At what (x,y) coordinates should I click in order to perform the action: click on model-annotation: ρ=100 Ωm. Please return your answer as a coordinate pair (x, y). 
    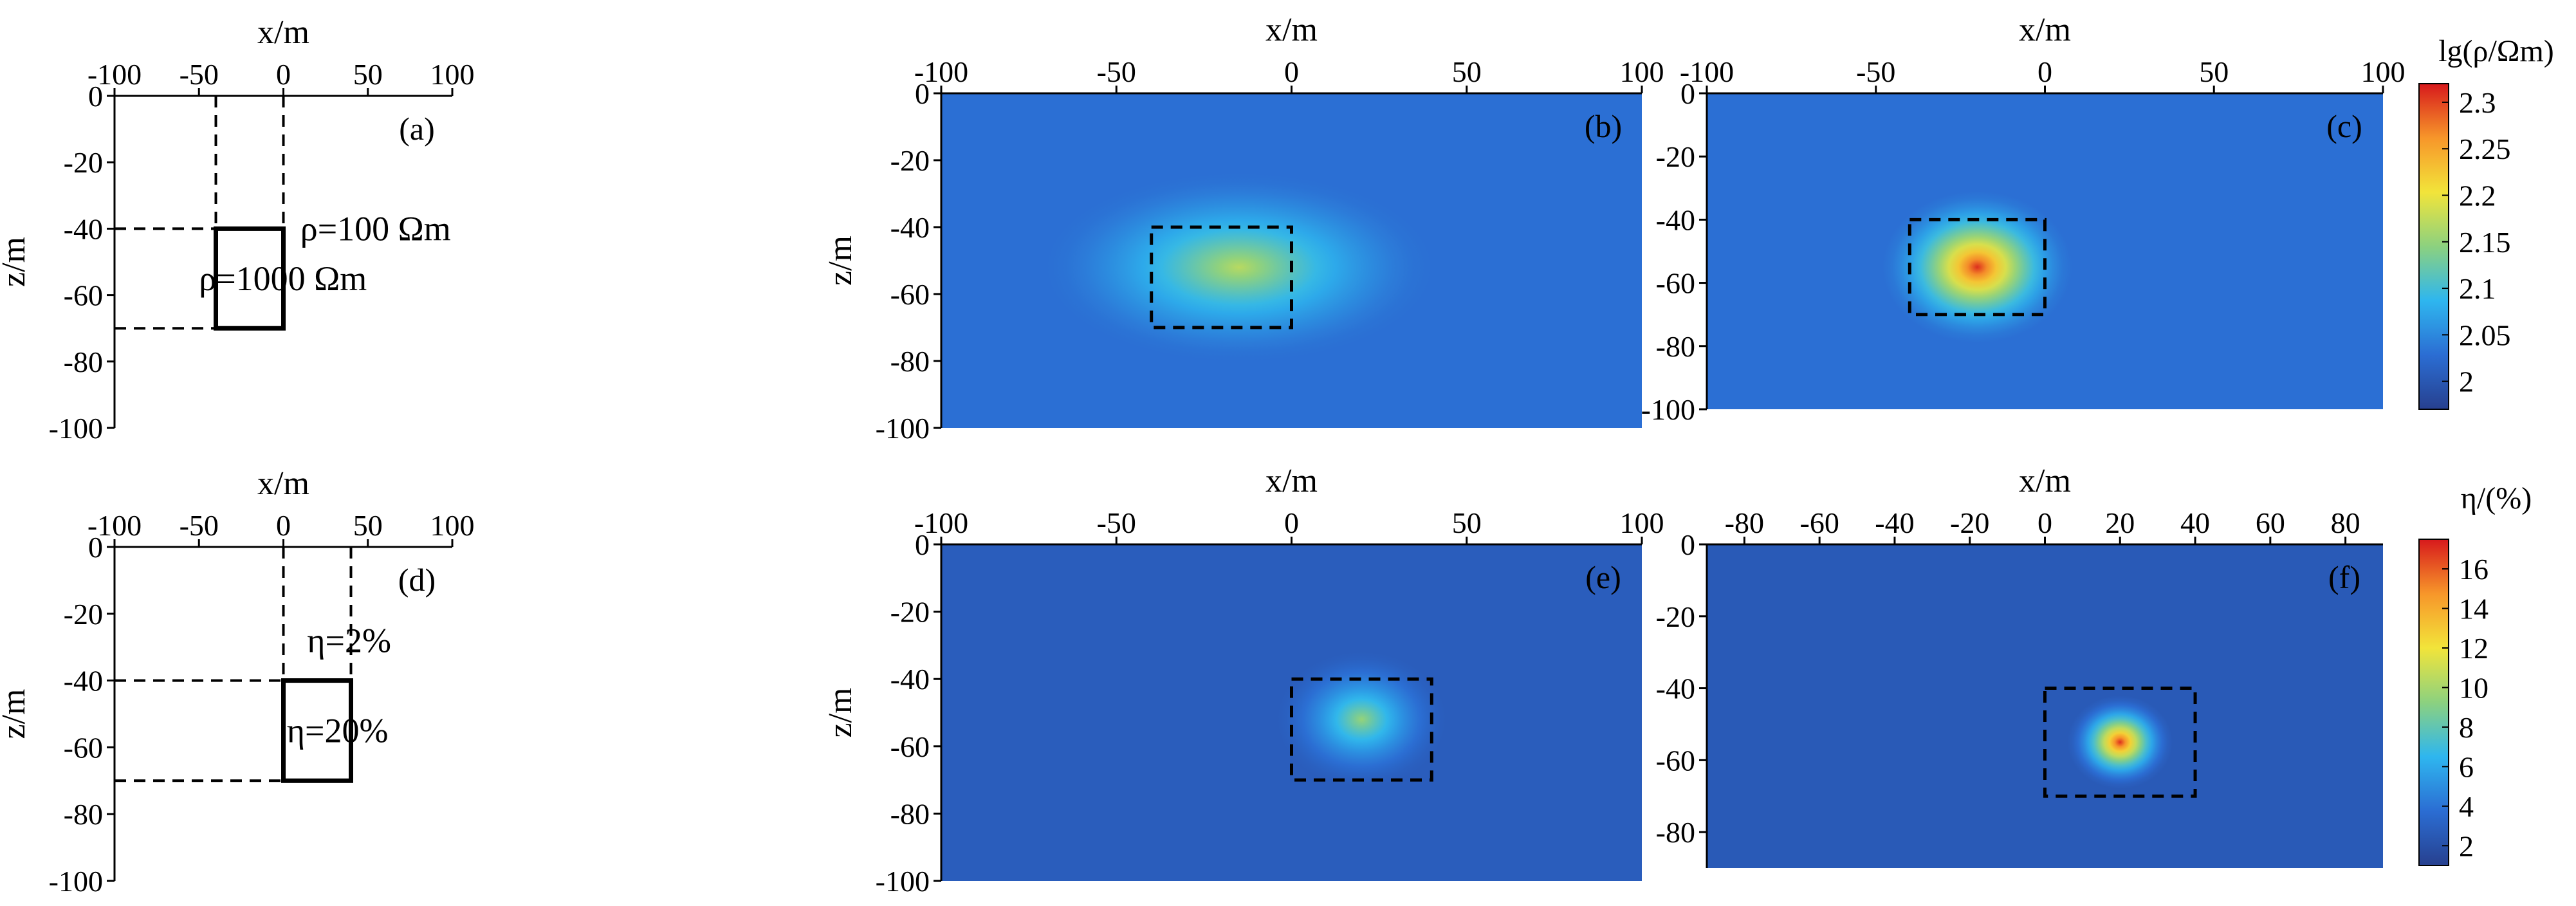
    Looking at the image, I should click on (375, 228).